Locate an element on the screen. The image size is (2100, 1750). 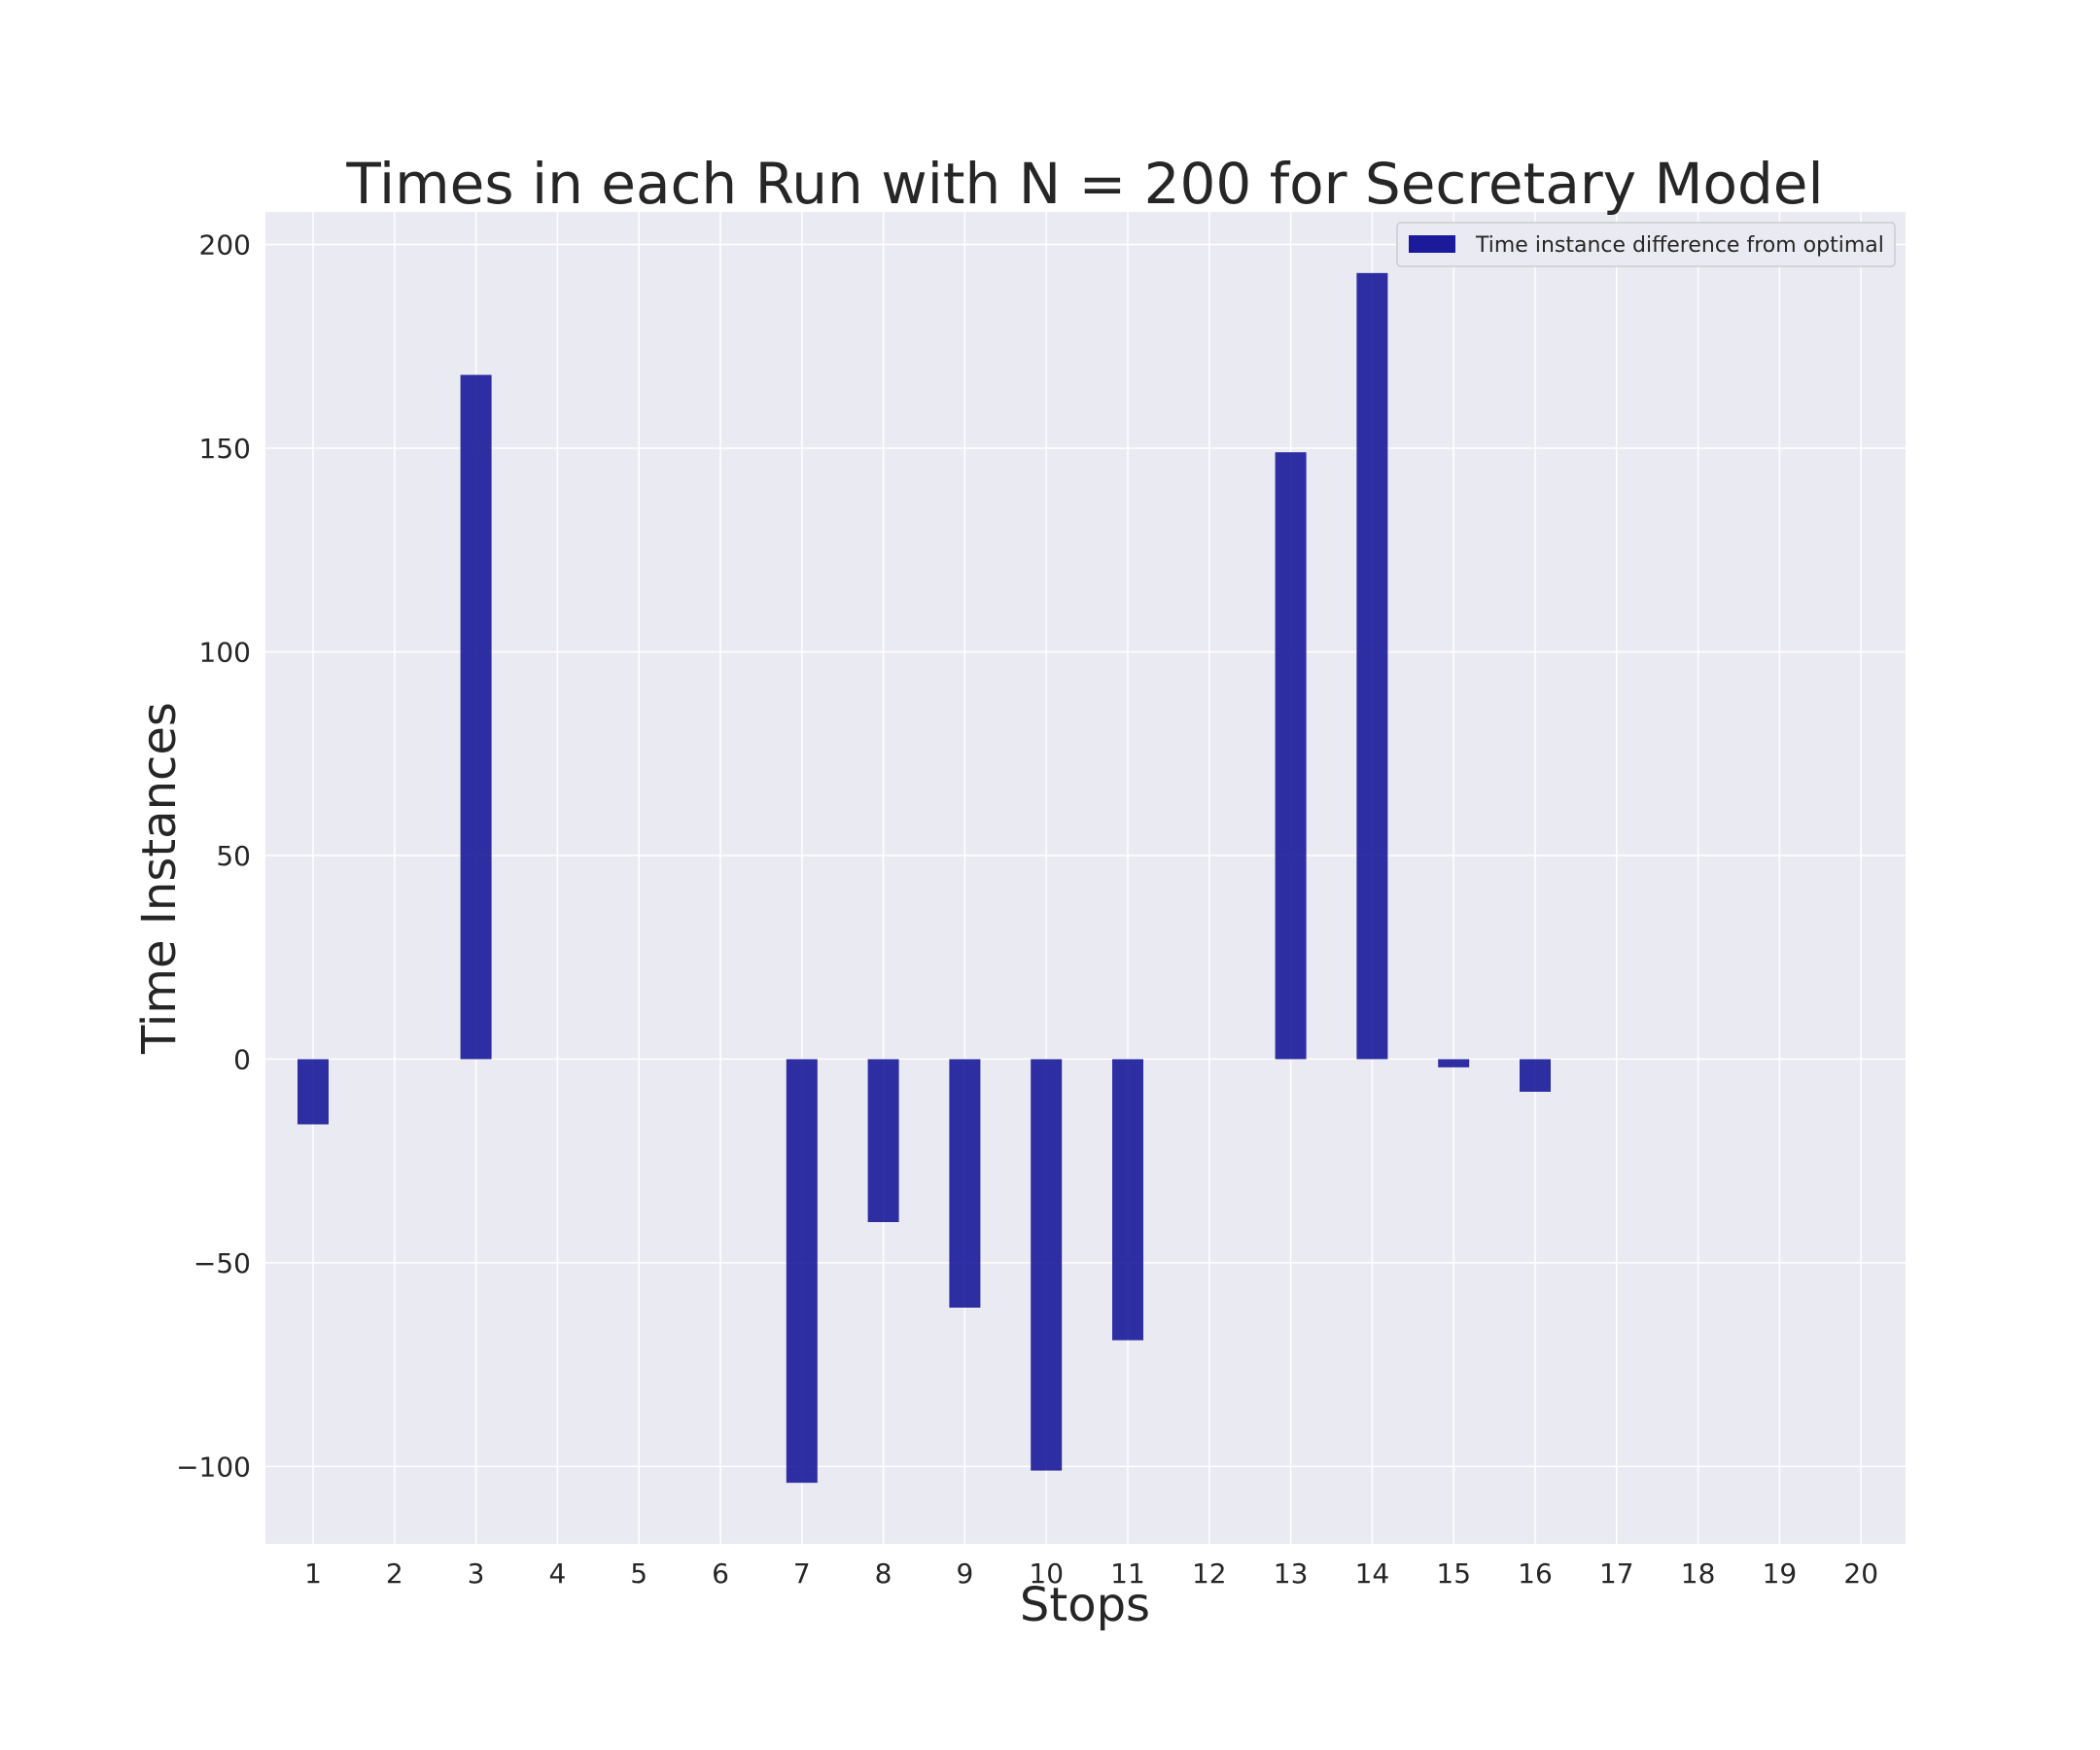
x-tick-label: 10 is located at coordinates (1046, 1574).